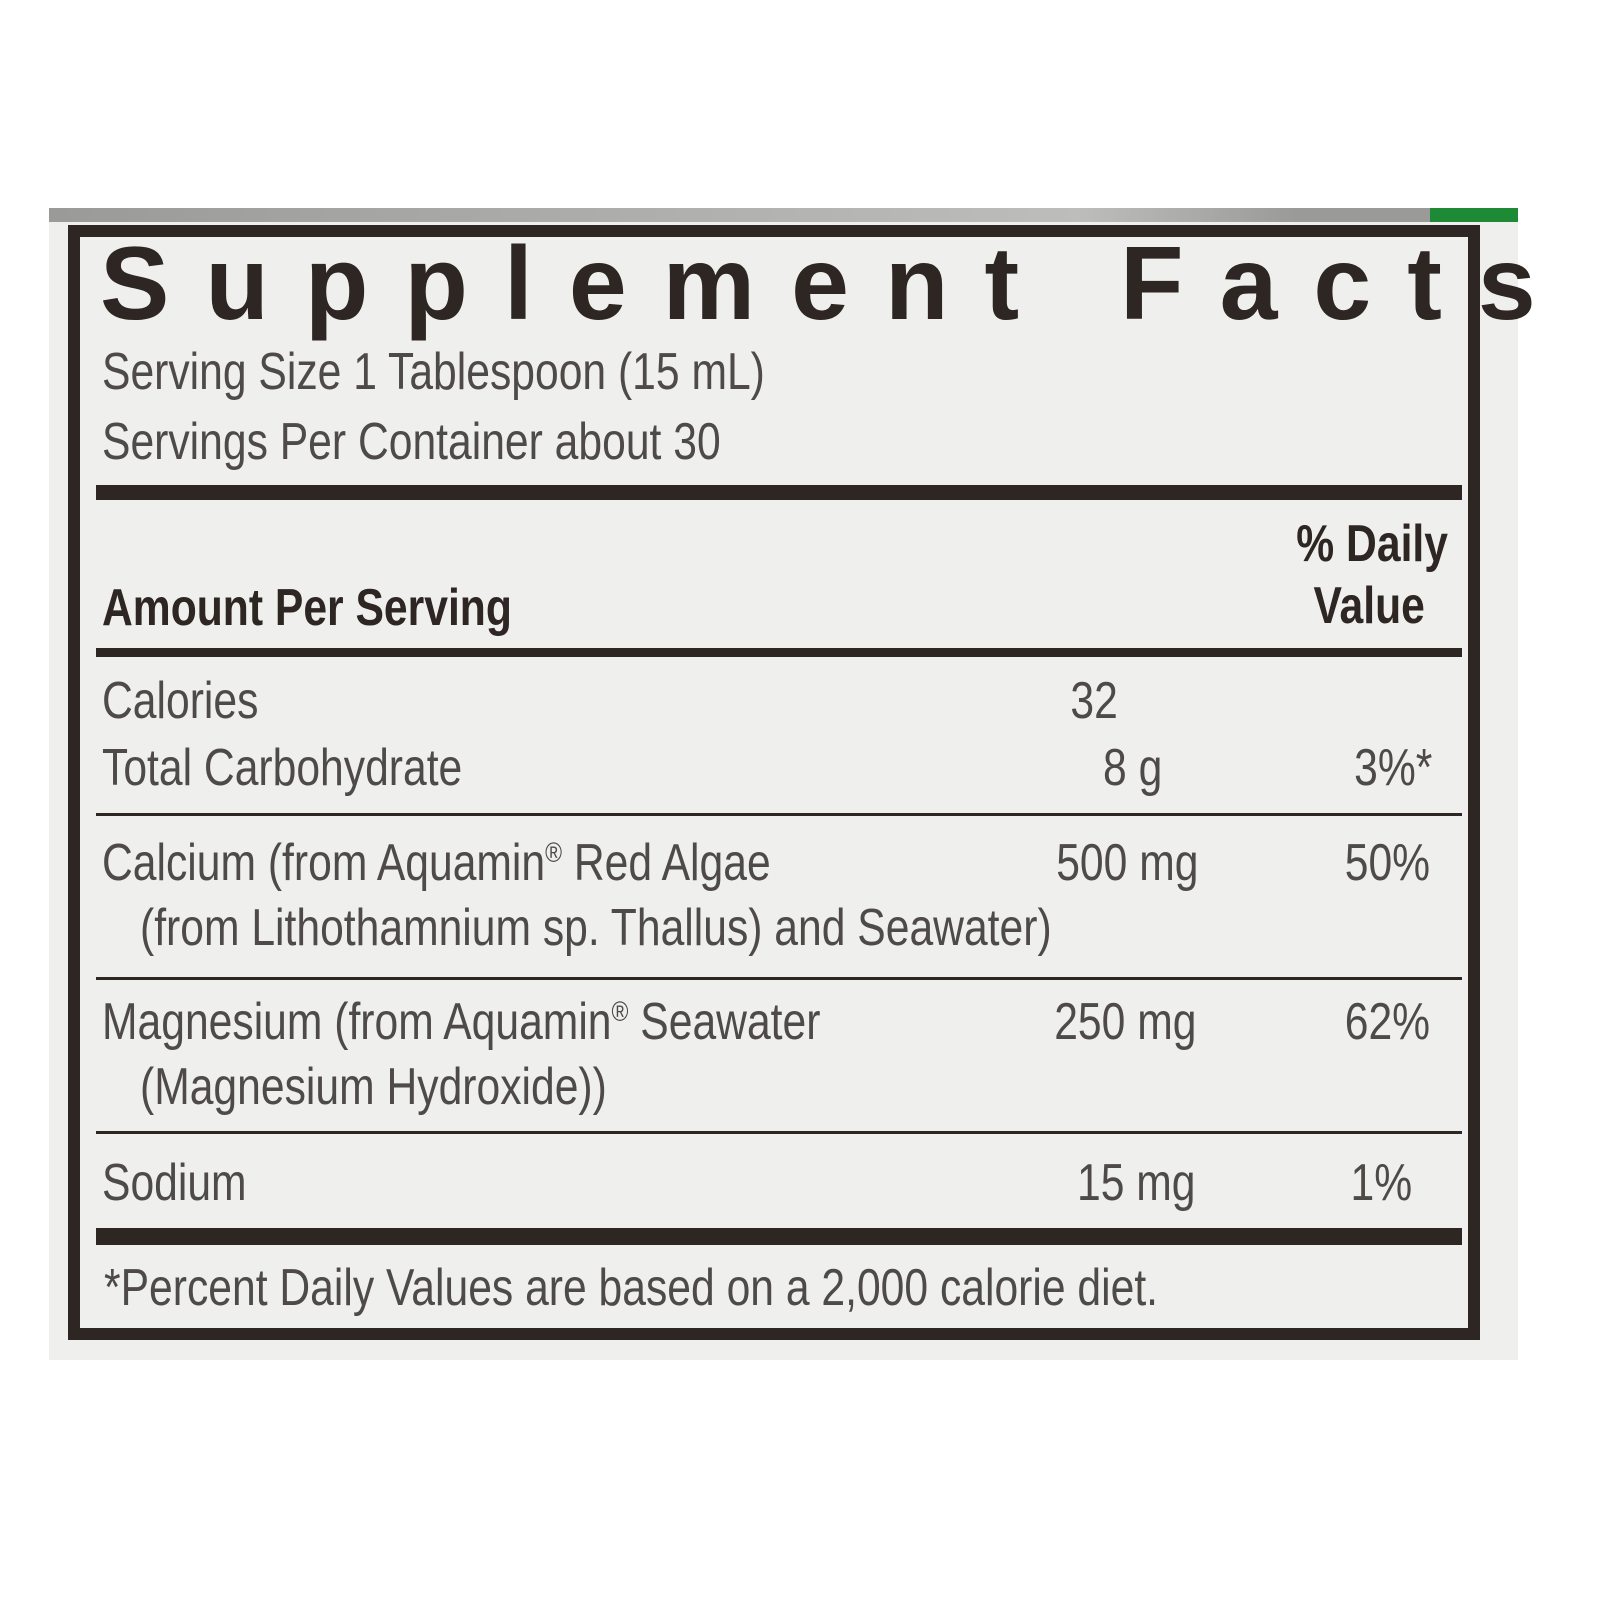  What do you see at coordinates (836, 284) in the screenshot?
I see `title: Supplement Facts` at bounding box center [836, 284].